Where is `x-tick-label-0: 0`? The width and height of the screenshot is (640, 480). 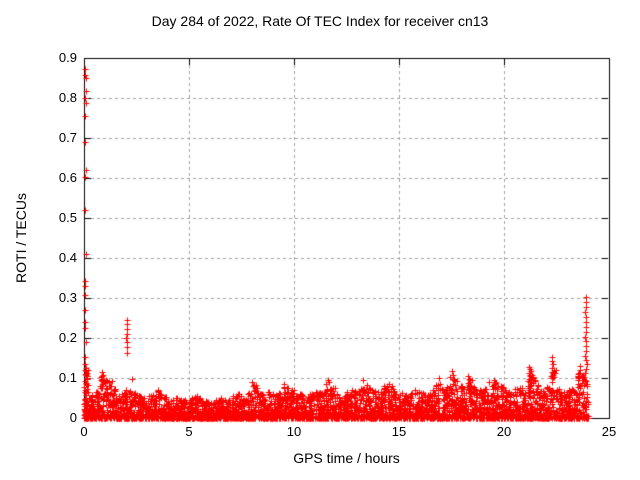 x-tick-label-0: 0 is located at coordinates (84, 431).